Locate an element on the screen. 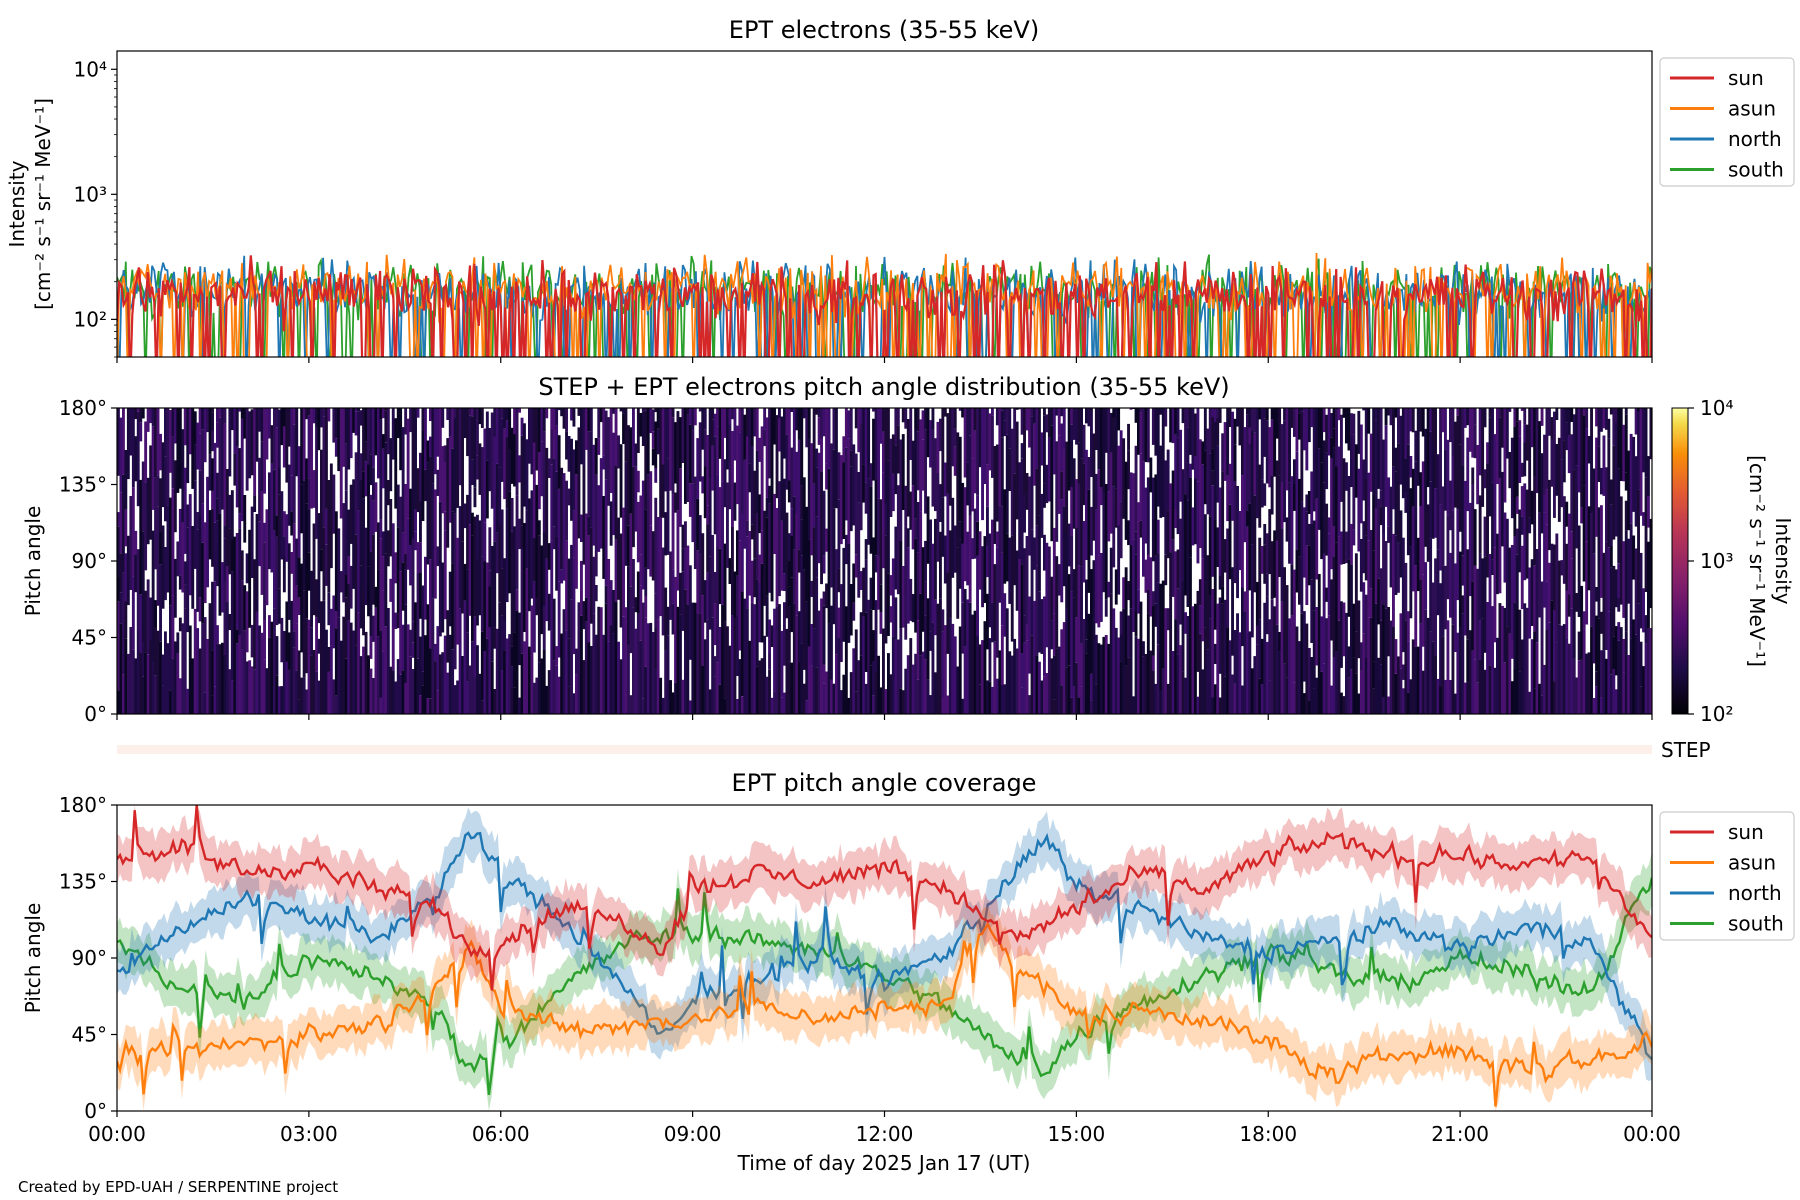 The image size is (1800, 1200). panel1-title: EPT electrons (35-55 keV) is located at coordinates (884, 30).